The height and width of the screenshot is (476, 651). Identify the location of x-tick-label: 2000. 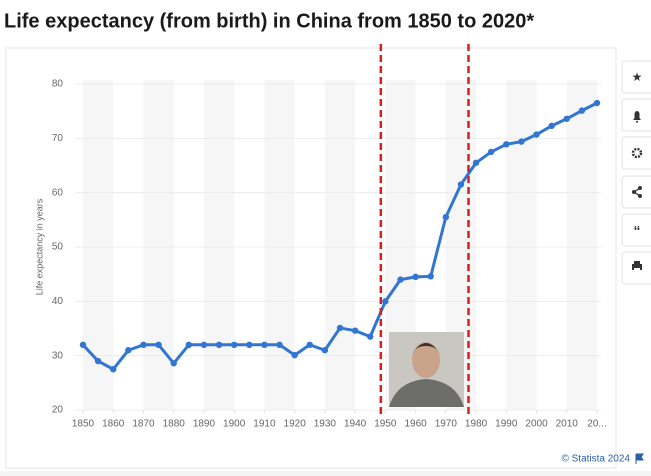
(536, 424).